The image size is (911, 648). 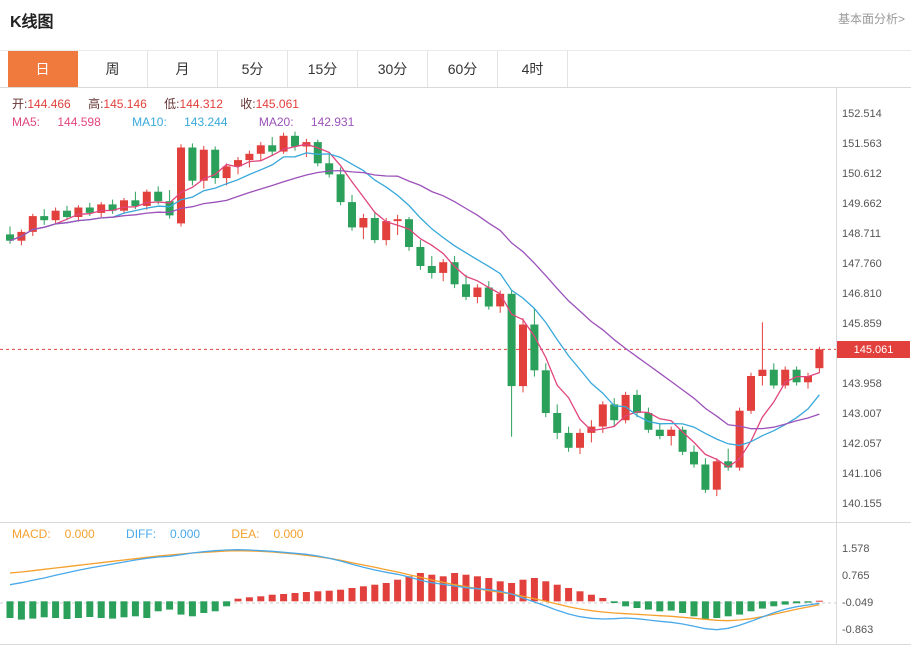 What do you see at coordinates (862, 474) in the screenshot?
I see `price-axis-label: 141.106` at bounding box center [862, 474].